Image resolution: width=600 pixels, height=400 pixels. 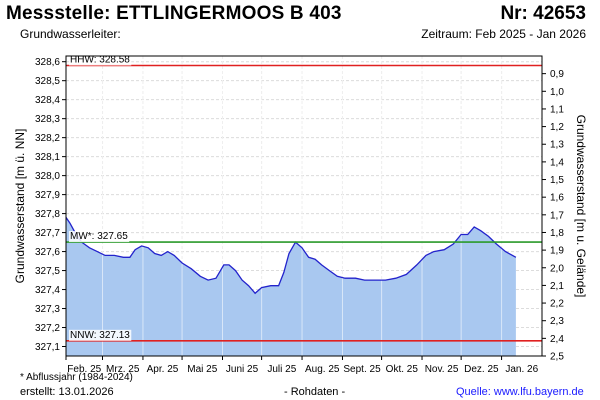 I want to click on y-tick-label-right: 1,0, so click(x=557, y=92).